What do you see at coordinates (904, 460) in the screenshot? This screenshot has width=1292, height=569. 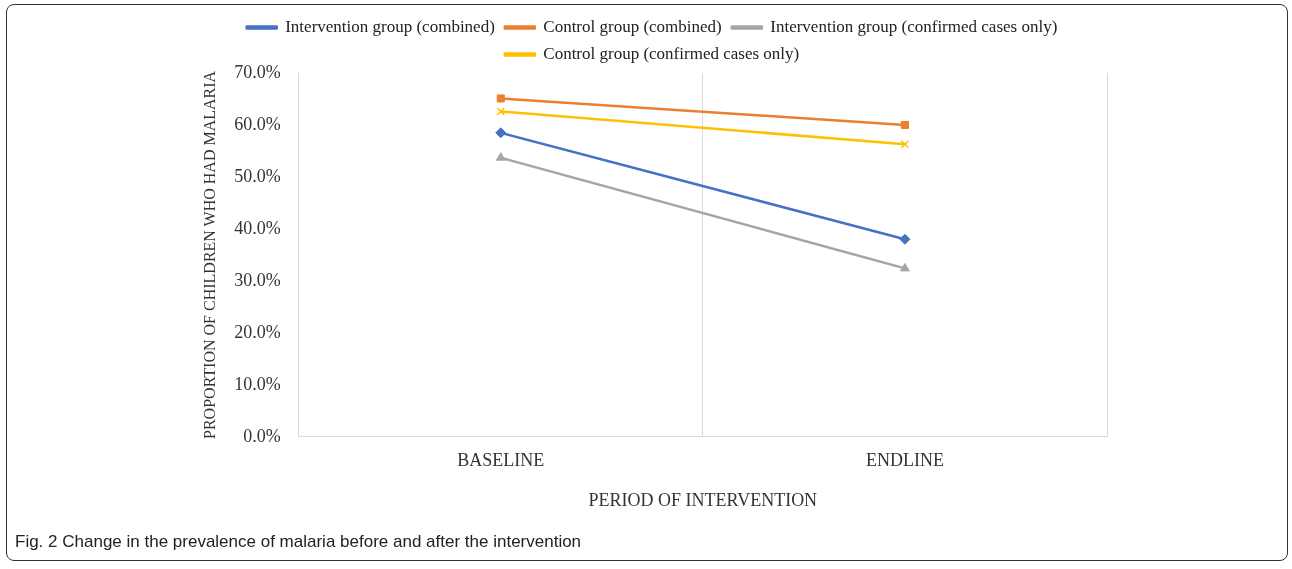 I see `x-tick-label: ENDLINE` at bounding box center [904, 460].